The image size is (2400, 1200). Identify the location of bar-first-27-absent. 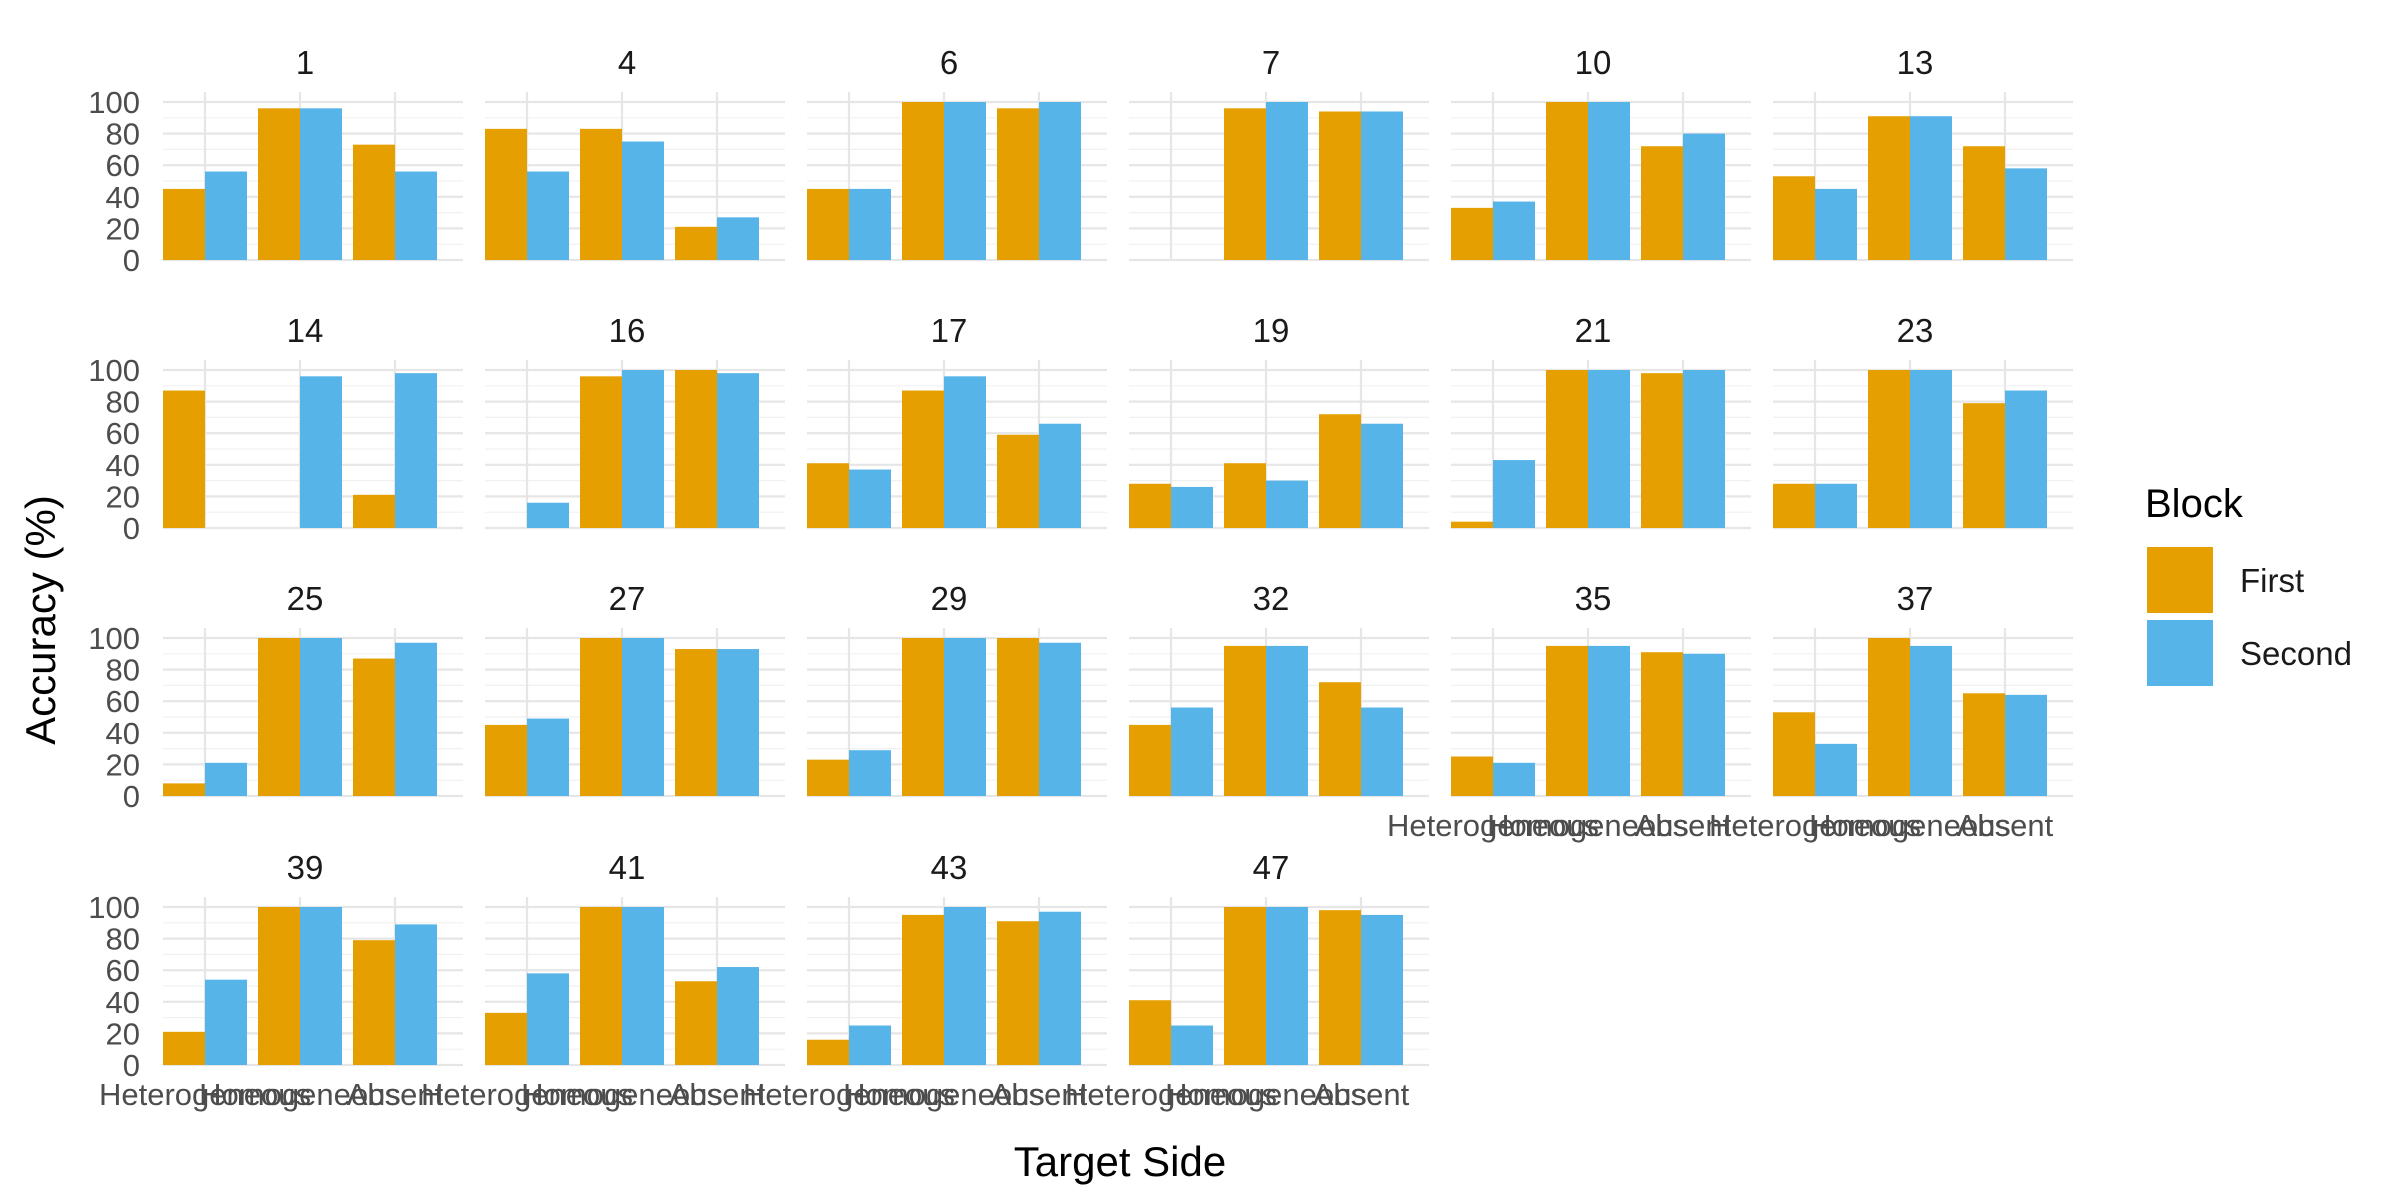
(696, 722).